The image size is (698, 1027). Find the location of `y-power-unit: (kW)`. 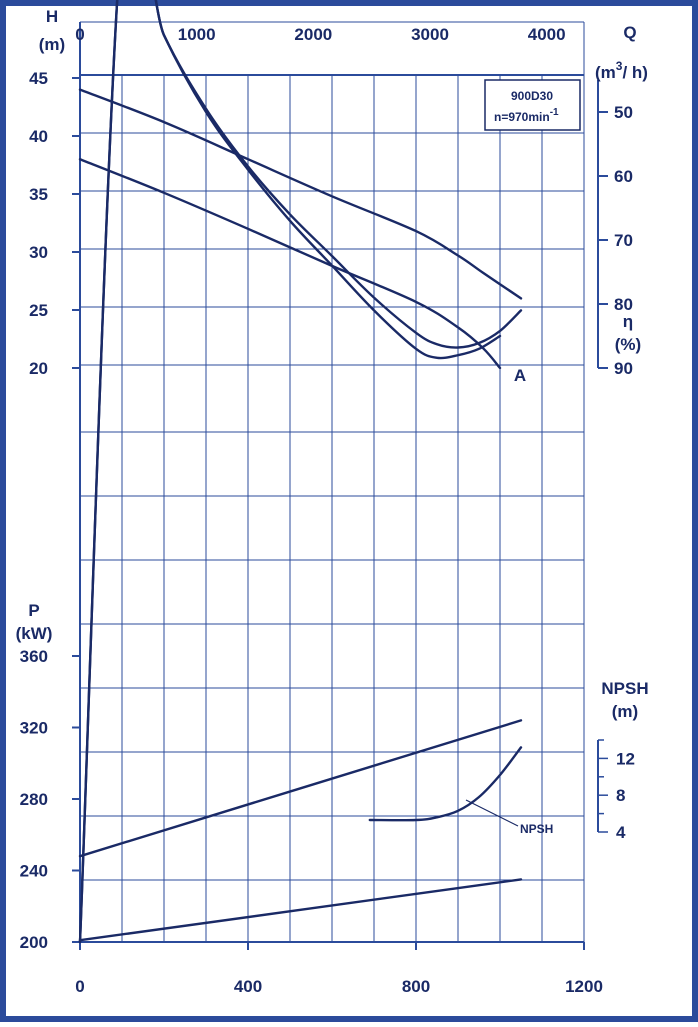

y-power-unit: (kW) is located at coordinates (34, 633).